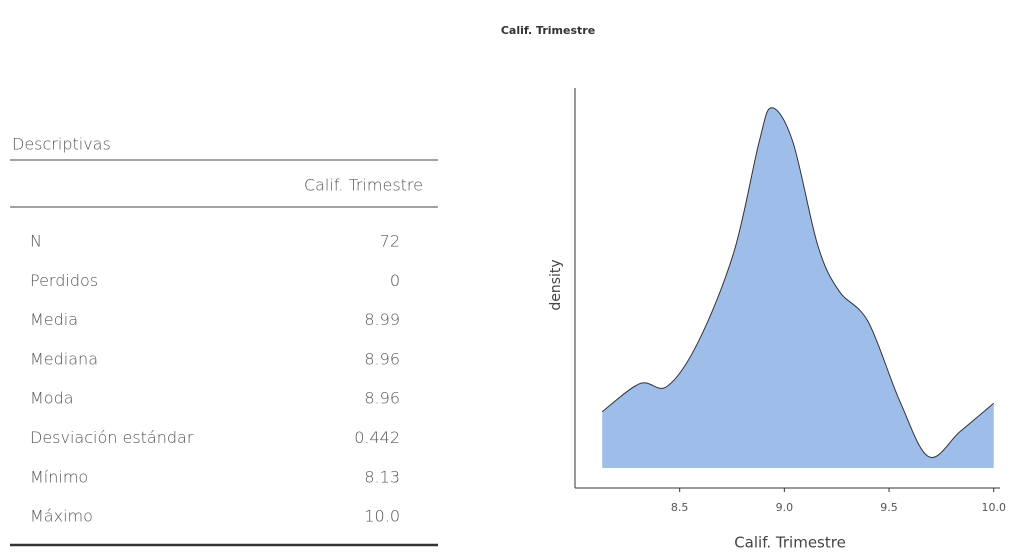 Image resolution: width=1011 pixels, height=556 pixels. Describe the element at coordinates (52, 398) in the screenshot. I see `row-label: Moda` at that location.